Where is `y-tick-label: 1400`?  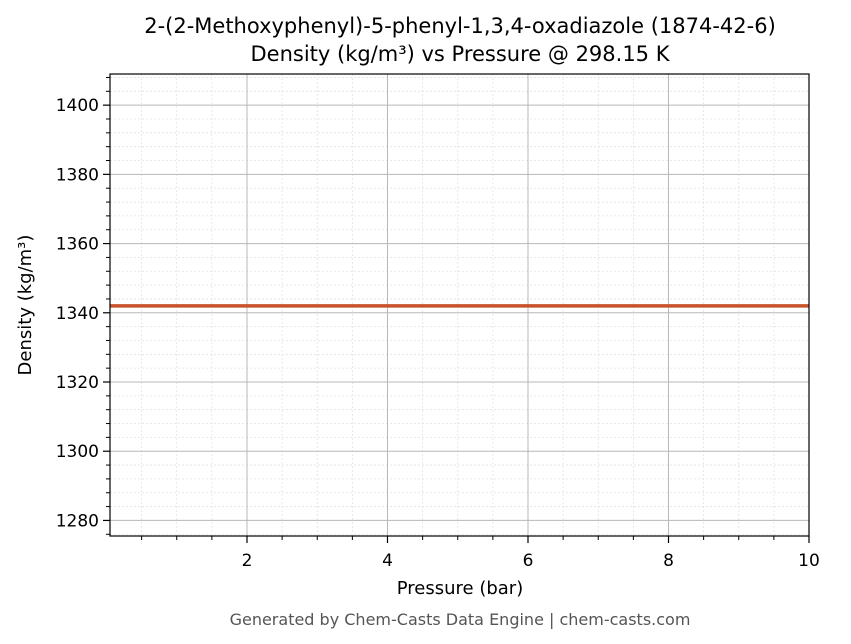
y-tick-label: 1400 is located at coordinates (77, 106).